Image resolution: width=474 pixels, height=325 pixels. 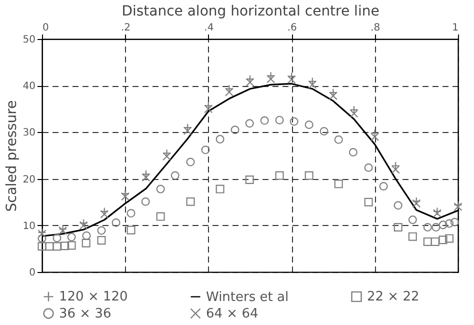 I want to click on y-tick-label: 30, so click(x=29, y=133).